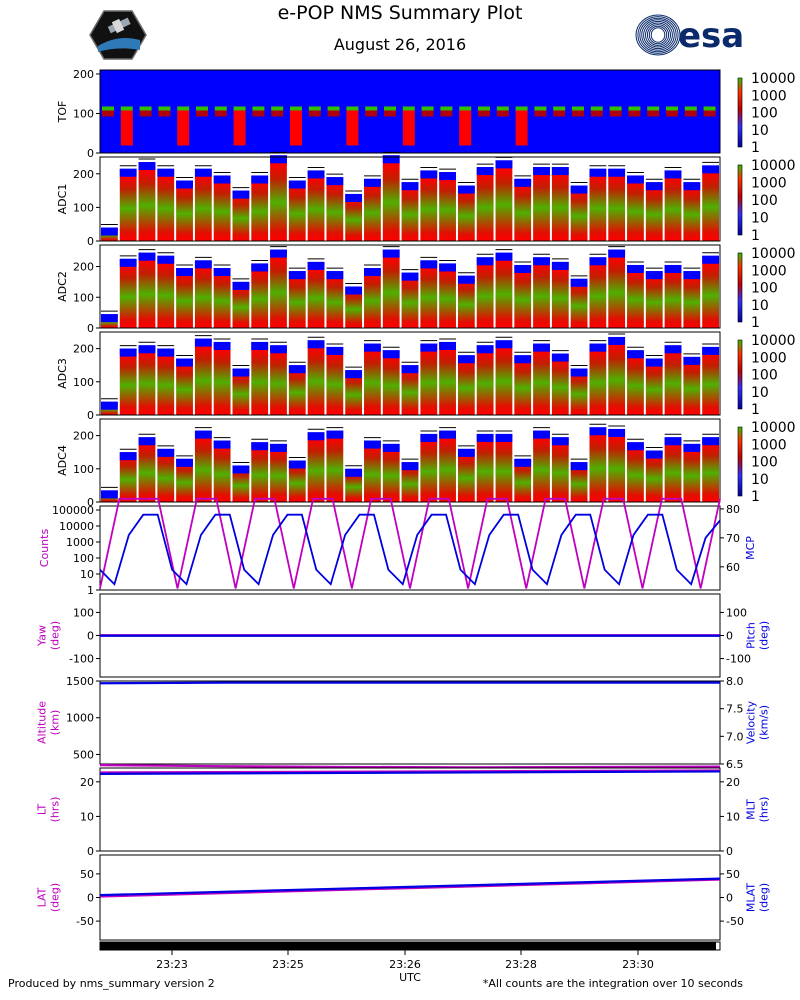 This screenshot has width=800, height=1000. Describe the element at coordinates (735, 681) in the screenshot. I see `right-y-tick-label: 8.0` at that location.